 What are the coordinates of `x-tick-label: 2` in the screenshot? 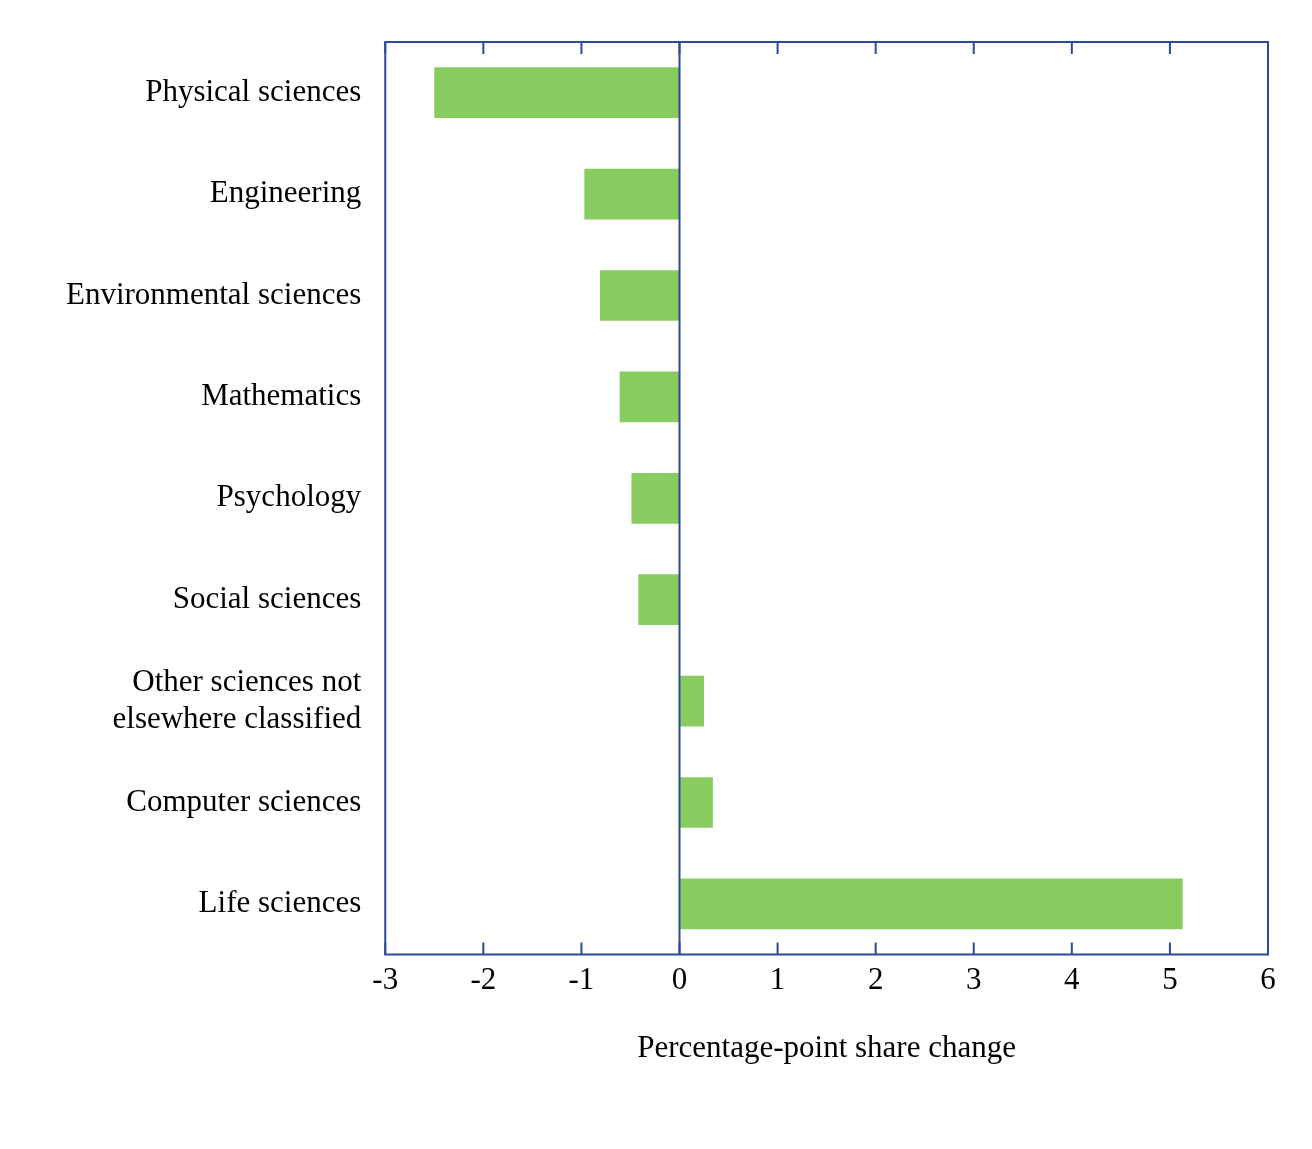 It's located at (875, 979).